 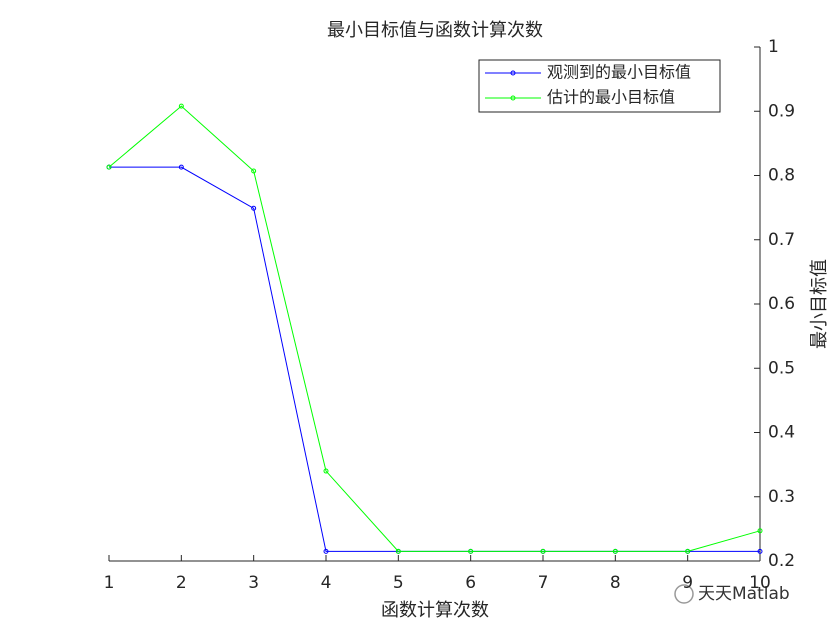 What do you see at coordinates (615, 583) in the screenshot?
I see `x-tick-label: 8` at bounding box center [615, 583].